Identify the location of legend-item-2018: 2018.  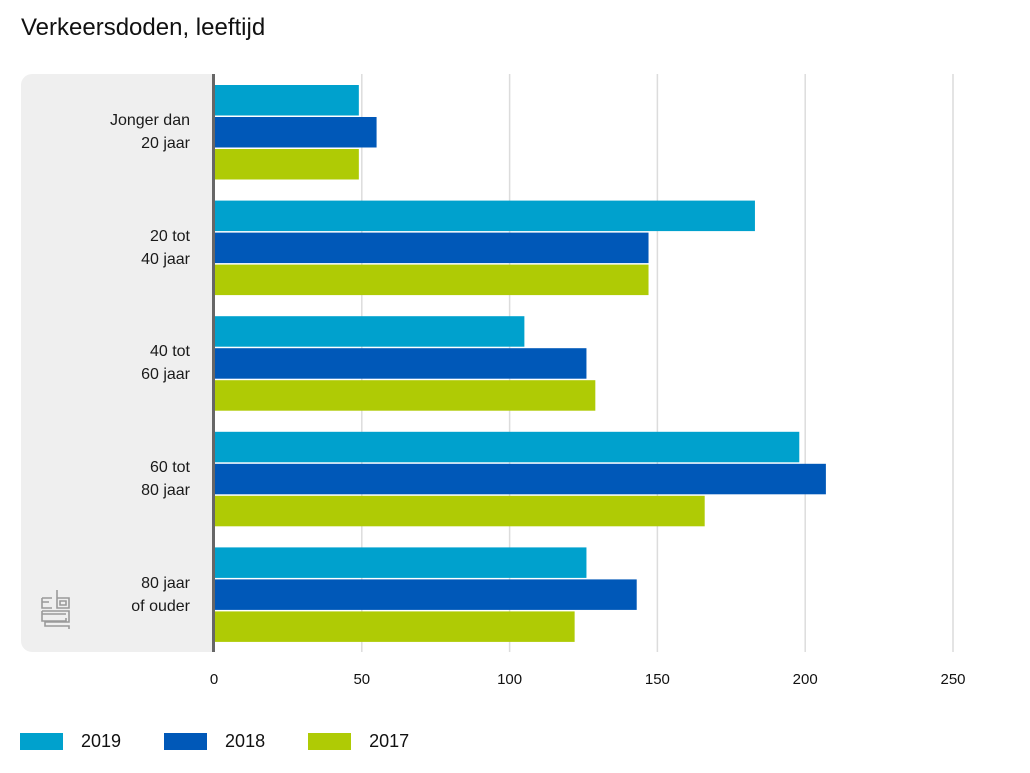
(214, 741).